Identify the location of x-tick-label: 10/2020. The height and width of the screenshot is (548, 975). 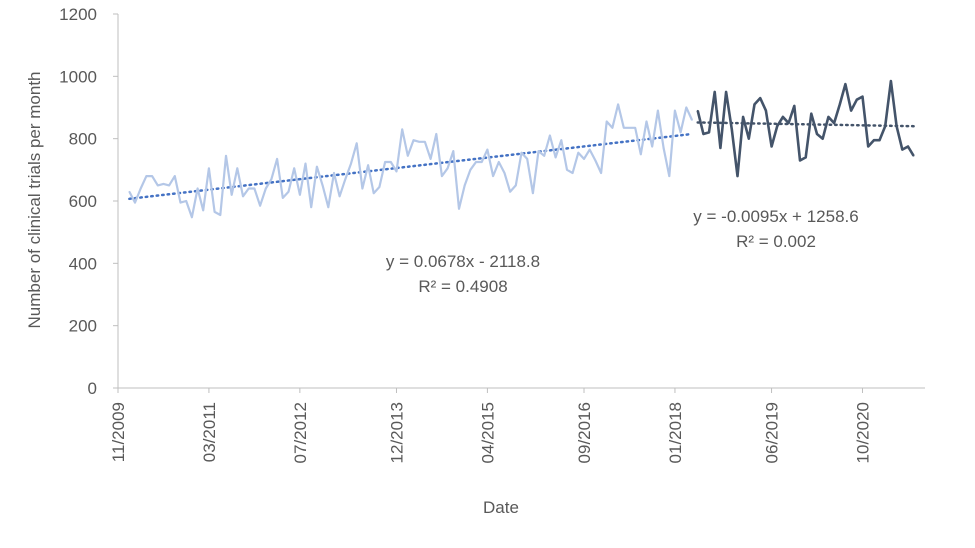
(862, 432).